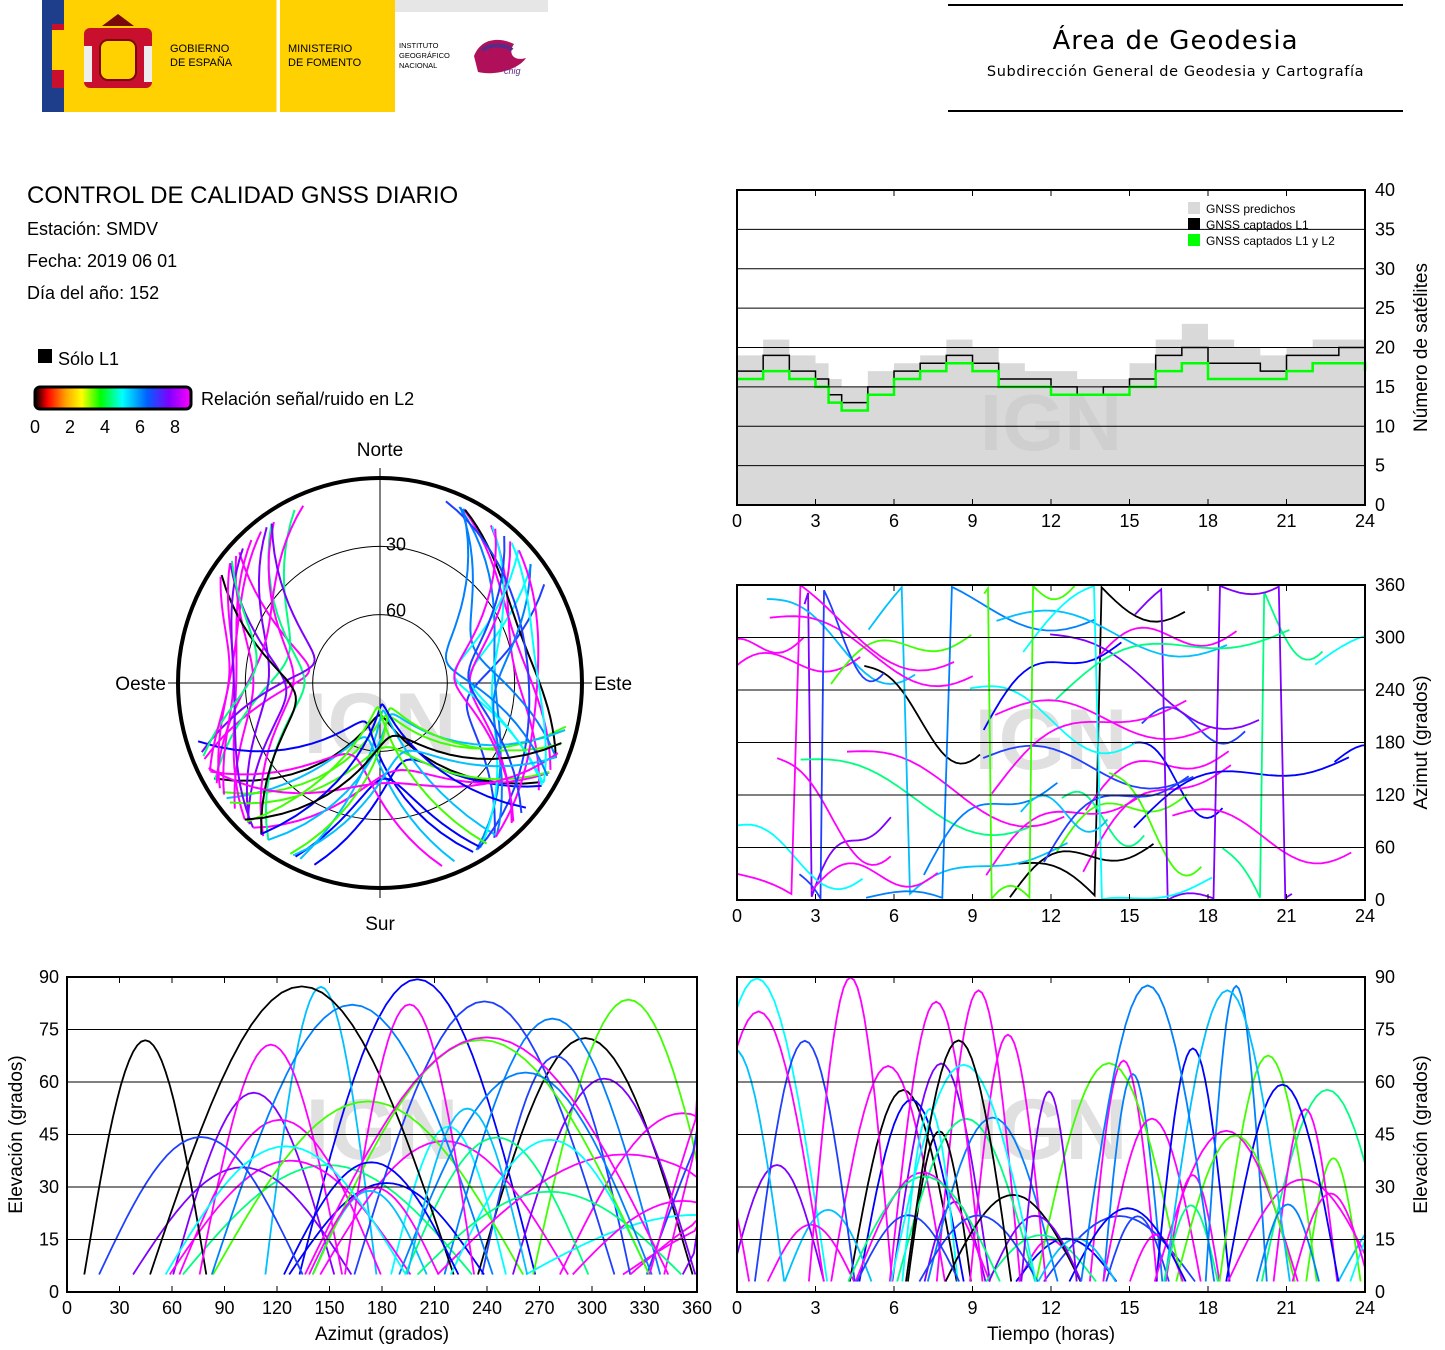 Image resolution: width=1445 pixels, height=1350 pixels. I want to click on ministry-line1: MINISTERIO, so click(320, 49).